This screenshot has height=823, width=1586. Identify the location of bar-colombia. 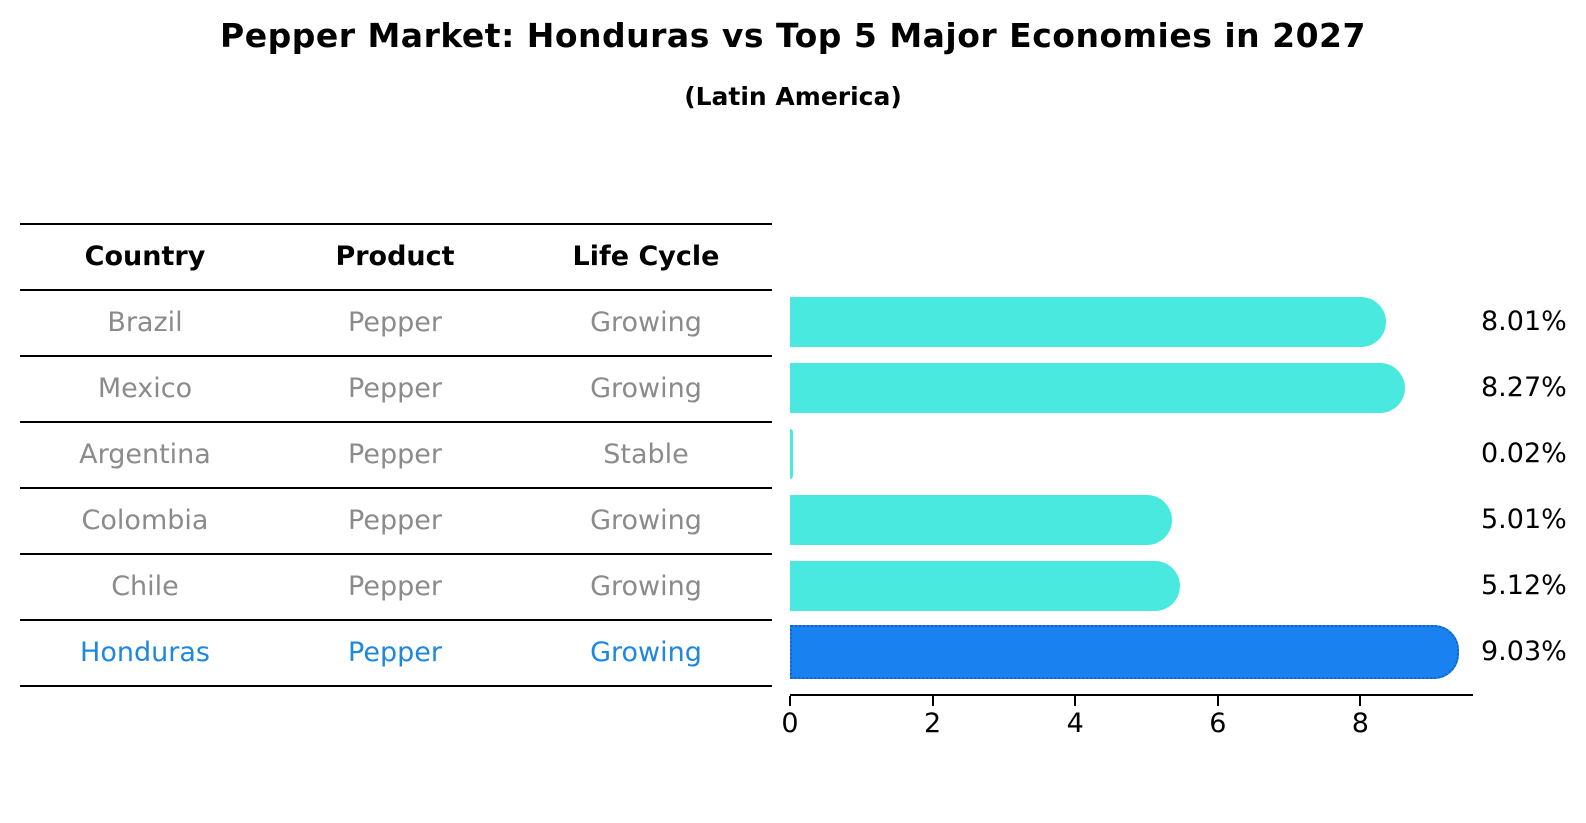
(981, 520).